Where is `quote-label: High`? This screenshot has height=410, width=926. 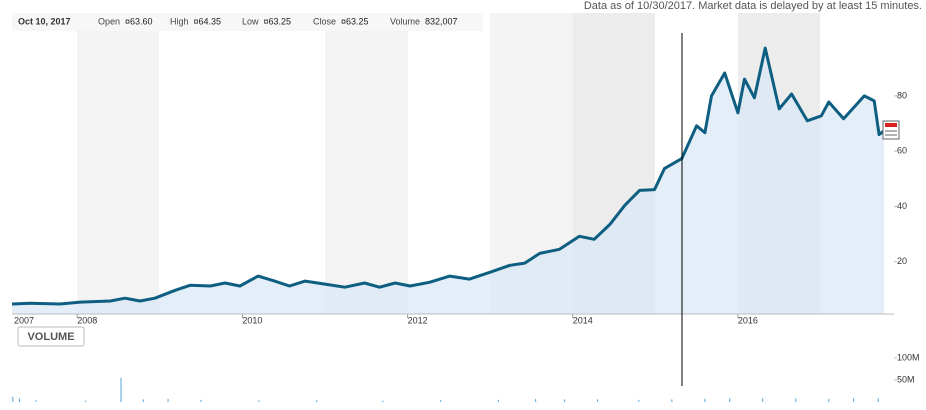 quote-label: High is located at coordinates (179, 21).